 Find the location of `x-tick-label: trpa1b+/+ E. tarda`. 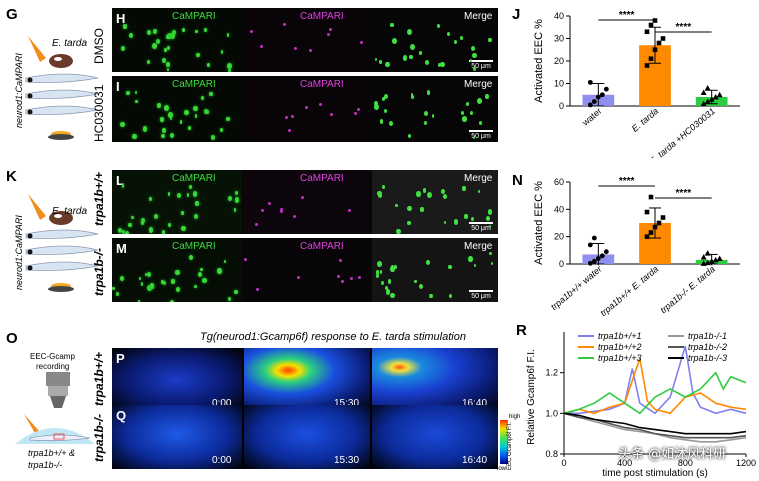

x-tick-label: trpa1b+/+ E. tarda is located at coordinates (629, 290).